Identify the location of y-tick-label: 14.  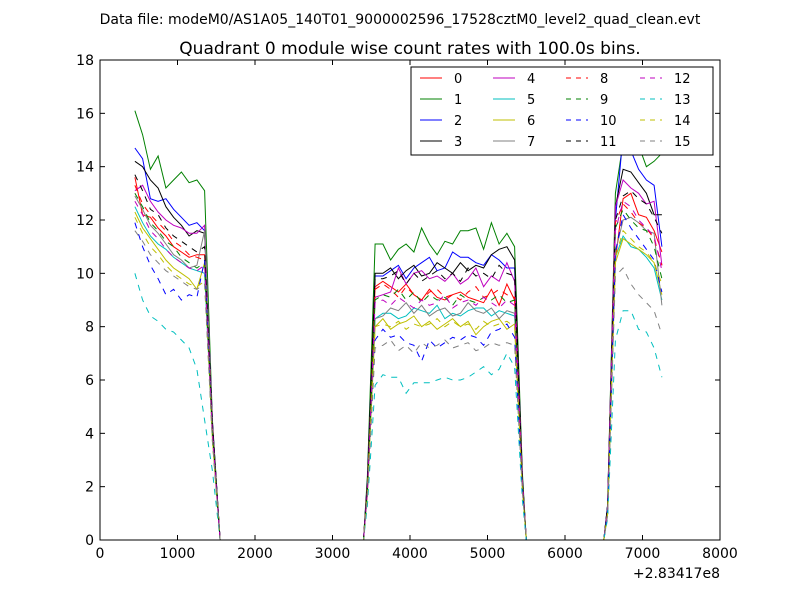
(85, 168).